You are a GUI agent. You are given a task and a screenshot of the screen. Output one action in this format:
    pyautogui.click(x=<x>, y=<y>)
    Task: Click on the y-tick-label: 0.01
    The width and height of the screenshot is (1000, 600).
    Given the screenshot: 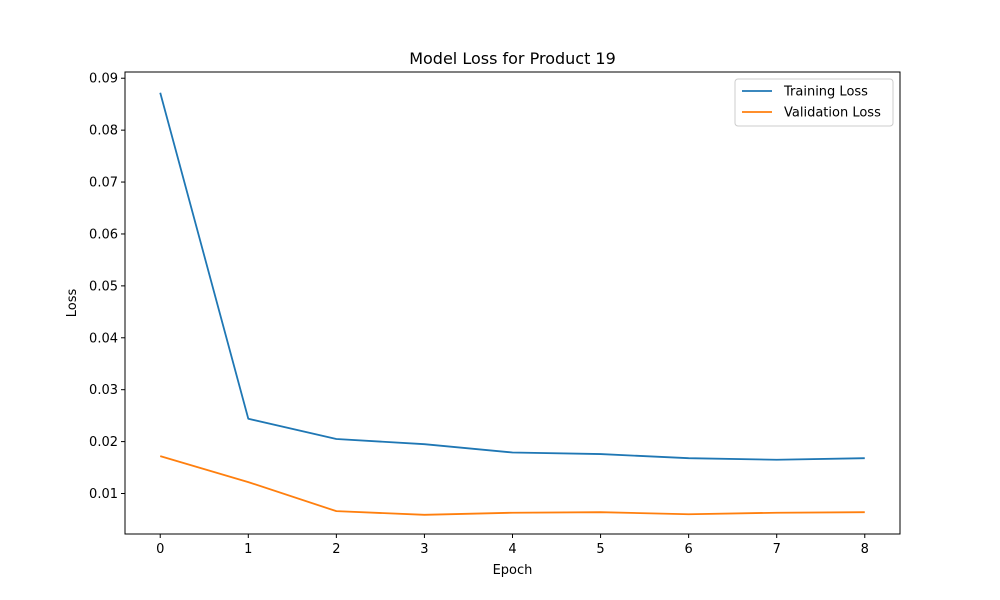 What is the action you would take?
    pyautogui.click(x=103, y=494)
    